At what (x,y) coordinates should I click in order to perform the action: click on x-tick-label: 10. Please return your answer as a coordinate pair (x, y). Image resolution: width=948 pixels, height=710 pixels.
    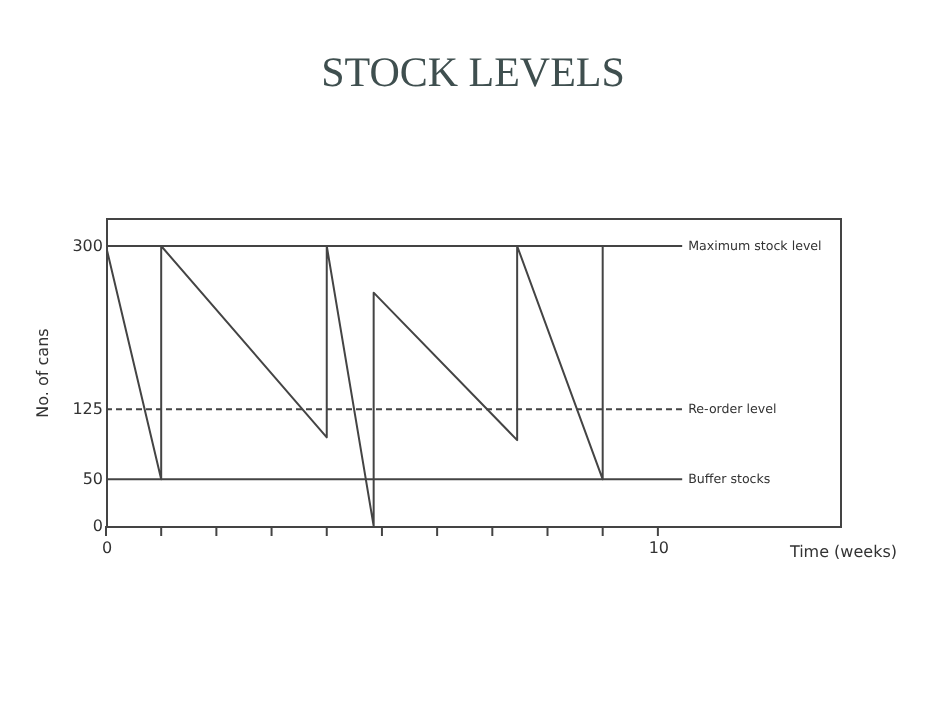
    Looking at the image, I should click on (659, 548).